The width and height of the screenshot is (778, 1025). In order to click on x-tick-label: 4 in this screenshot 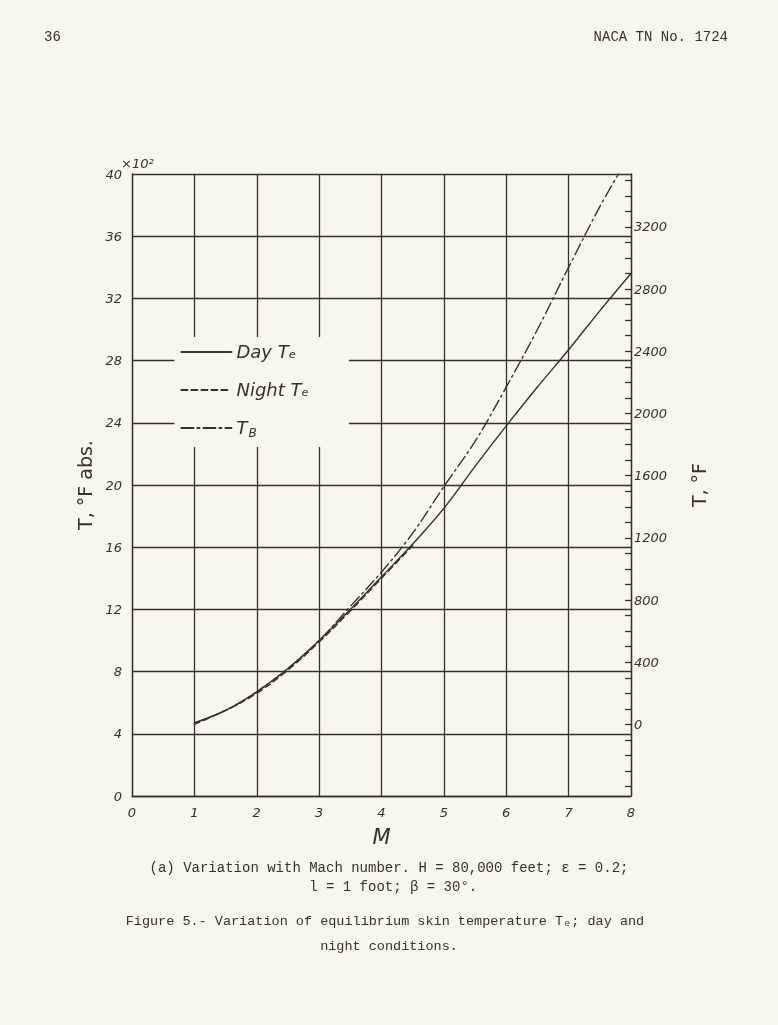, I will do `click(381, 812)`.